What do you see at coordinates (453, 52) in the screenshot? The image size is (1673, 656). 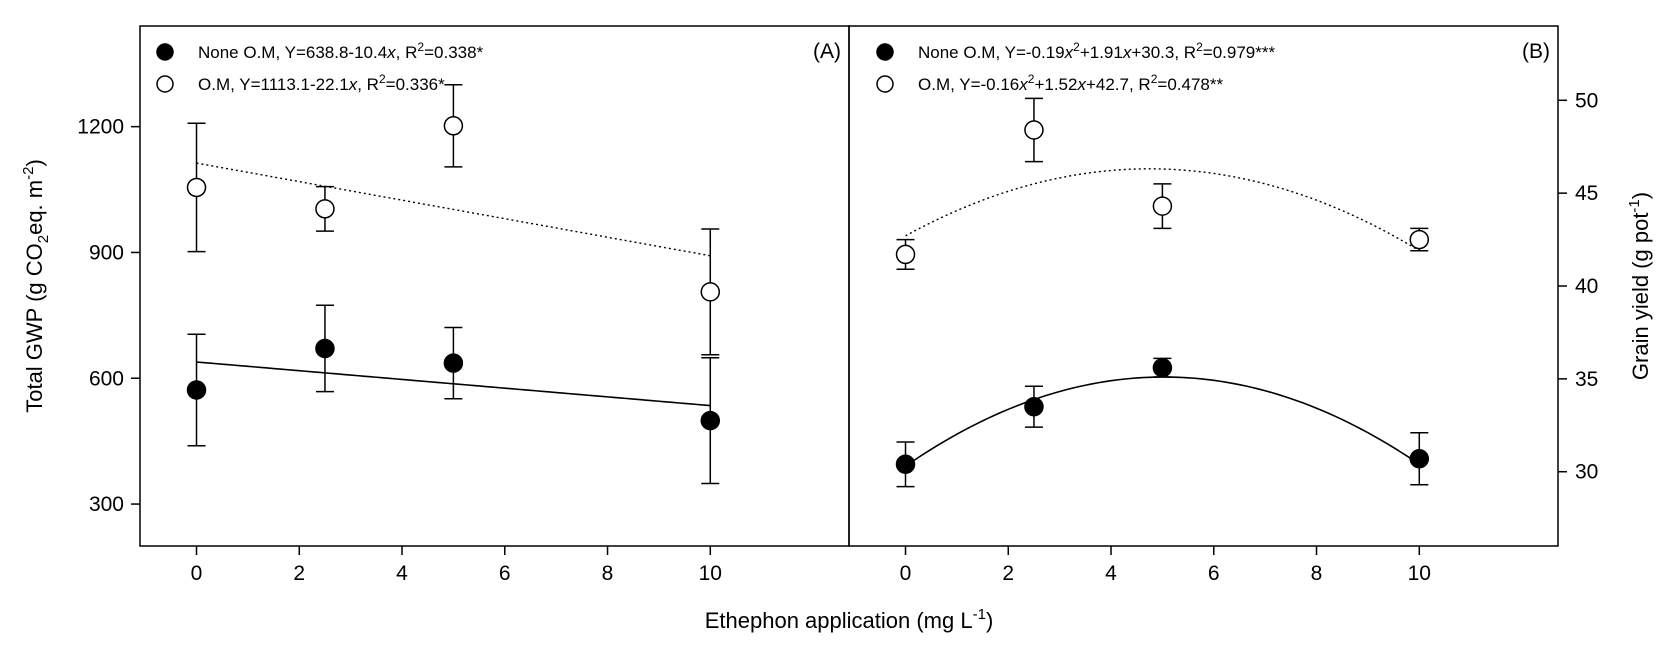 I see `eq-text: =0.338*` at bounding box center [453, 52].